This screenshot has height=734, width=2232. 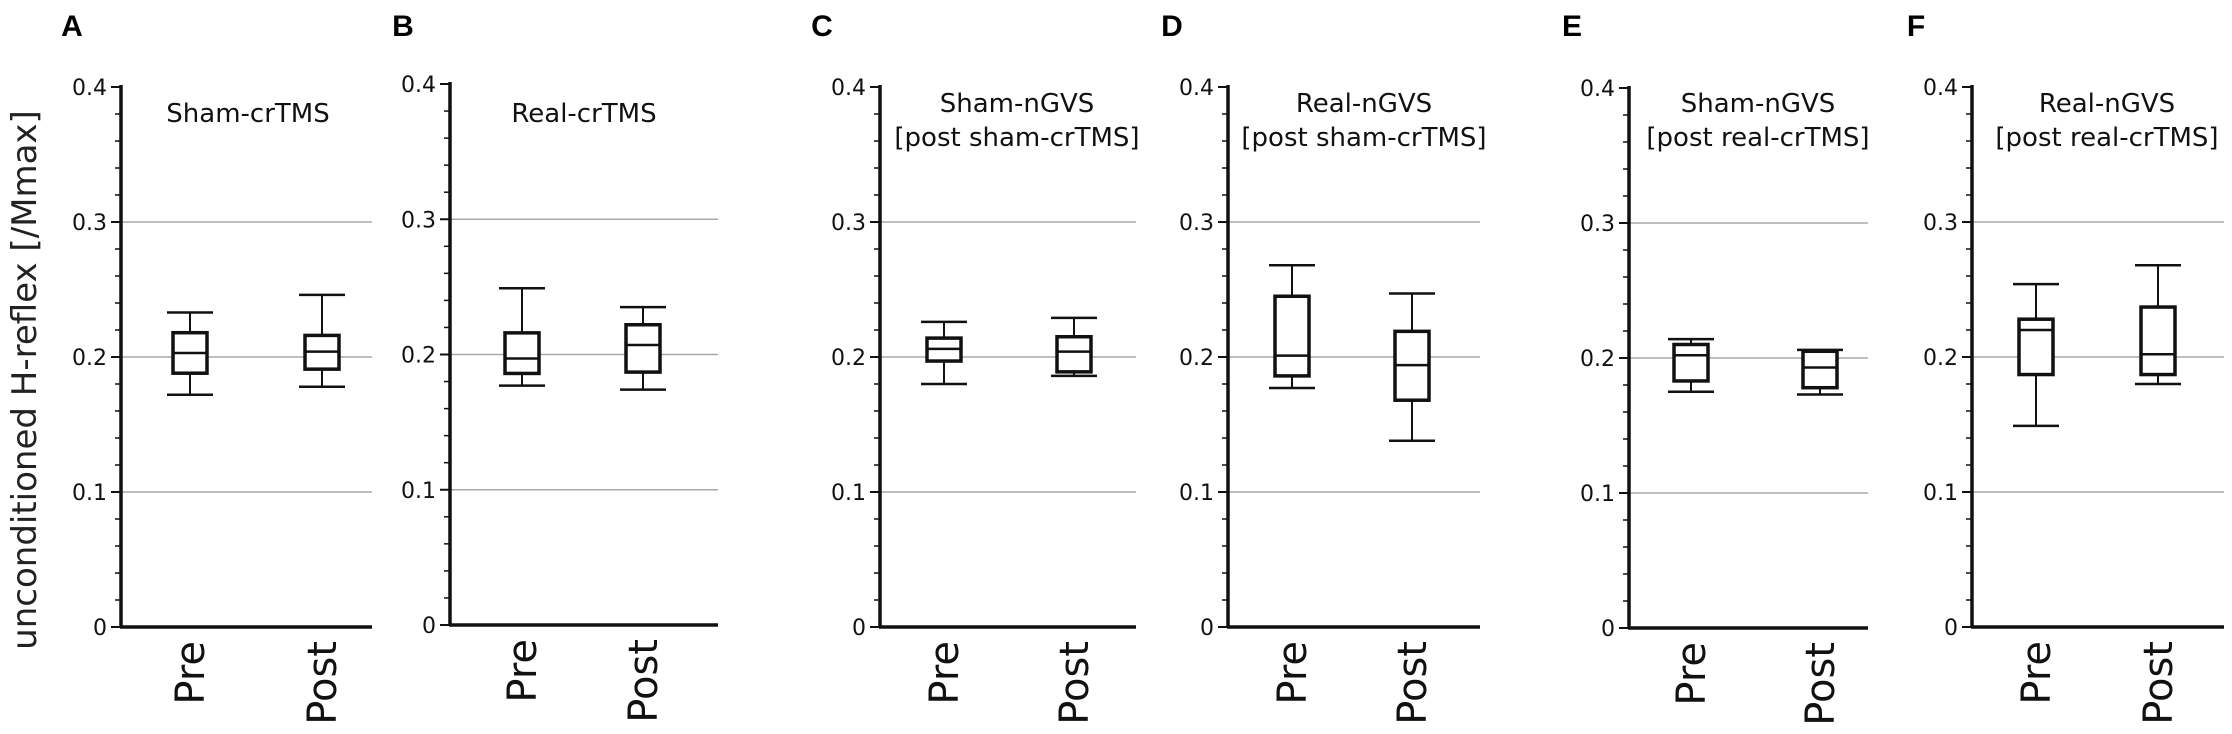 I want to click on panel-title: Sham-crTMS, so click(x=247, y=114).